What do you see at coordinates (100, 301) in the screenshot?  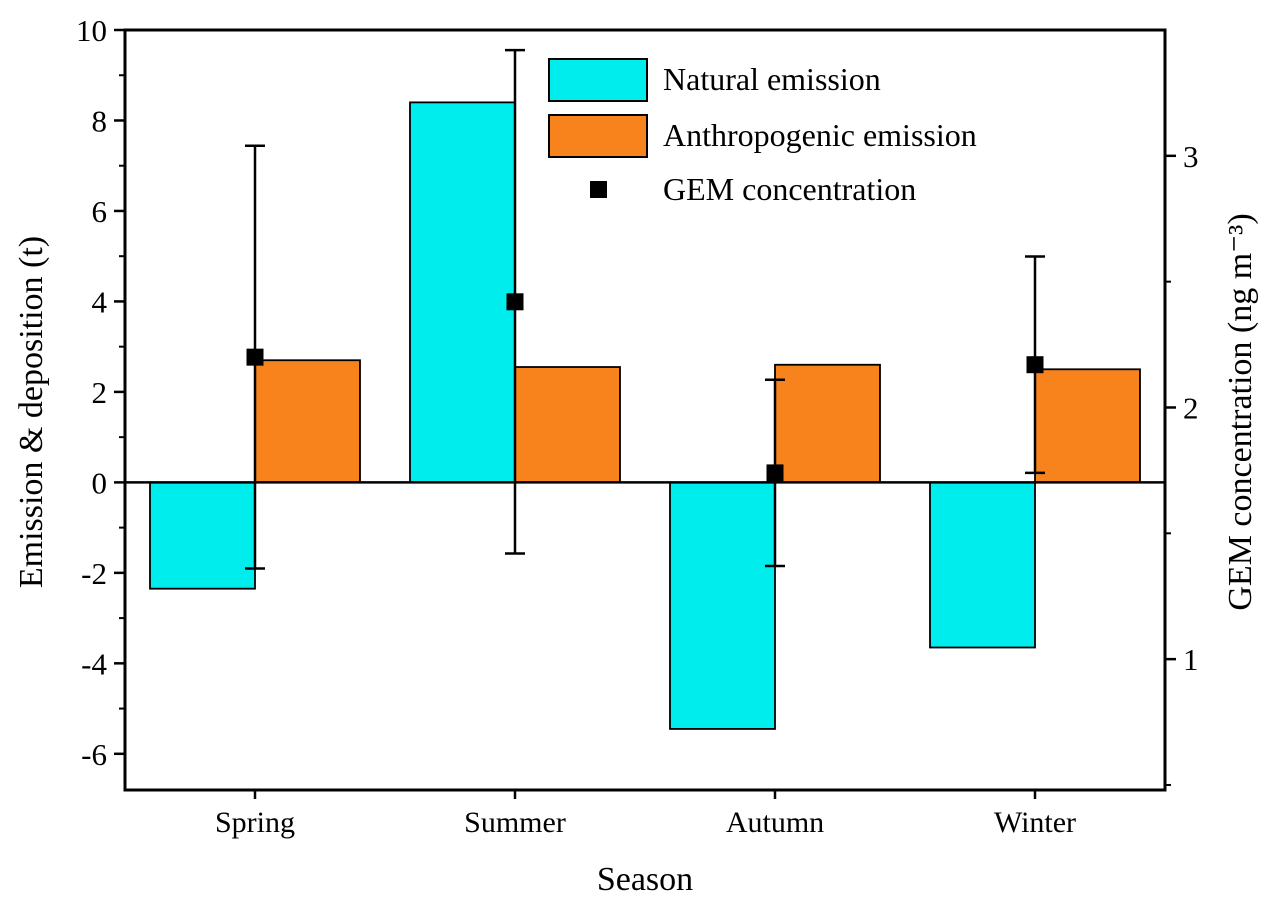 I see `left-tick-label: 4` at bounding box center [100, 301].